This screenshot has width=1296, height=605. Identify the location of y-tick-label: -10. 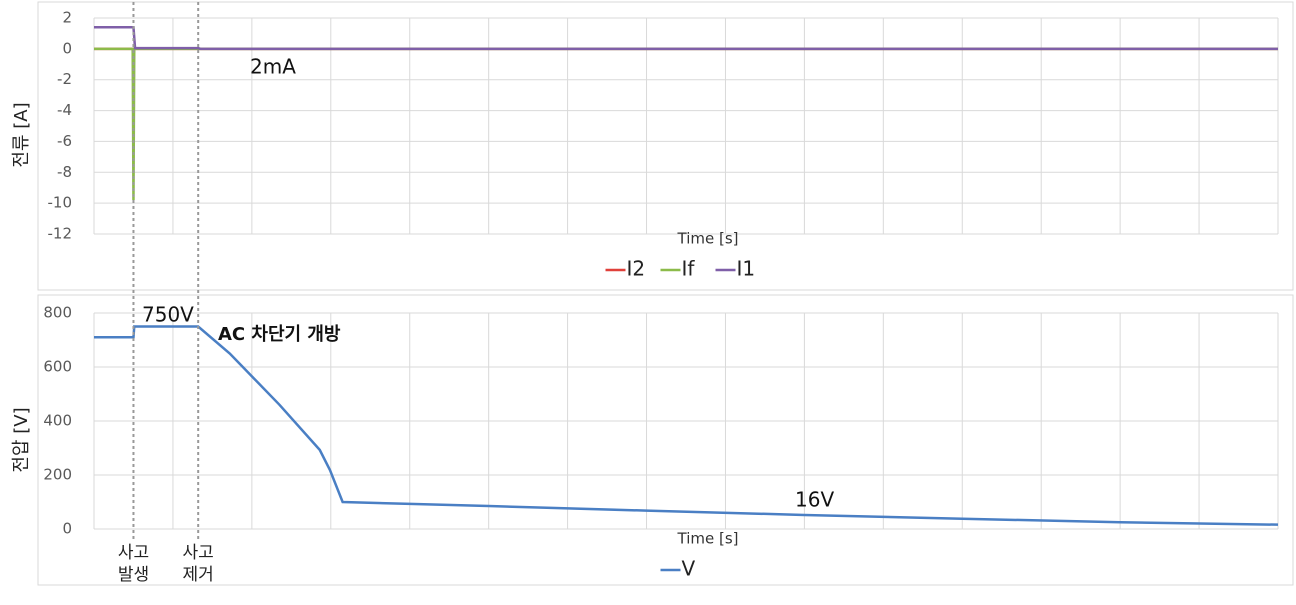
(60, 203).